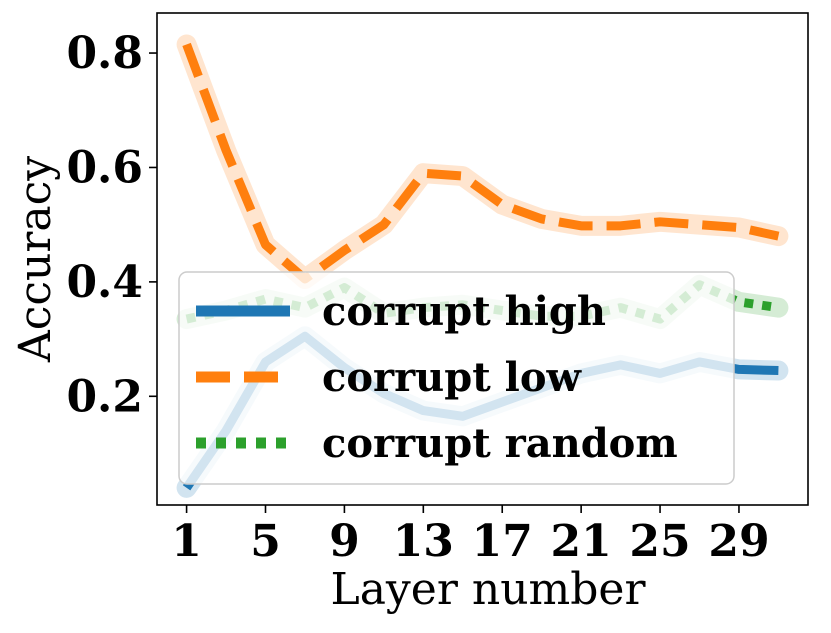  What do you see at coordinates (470, 536) in the screenshot?
I see `x-axis-ticks: 1 5 9 13 17 21 25 29` at bounding box center [470, 536].